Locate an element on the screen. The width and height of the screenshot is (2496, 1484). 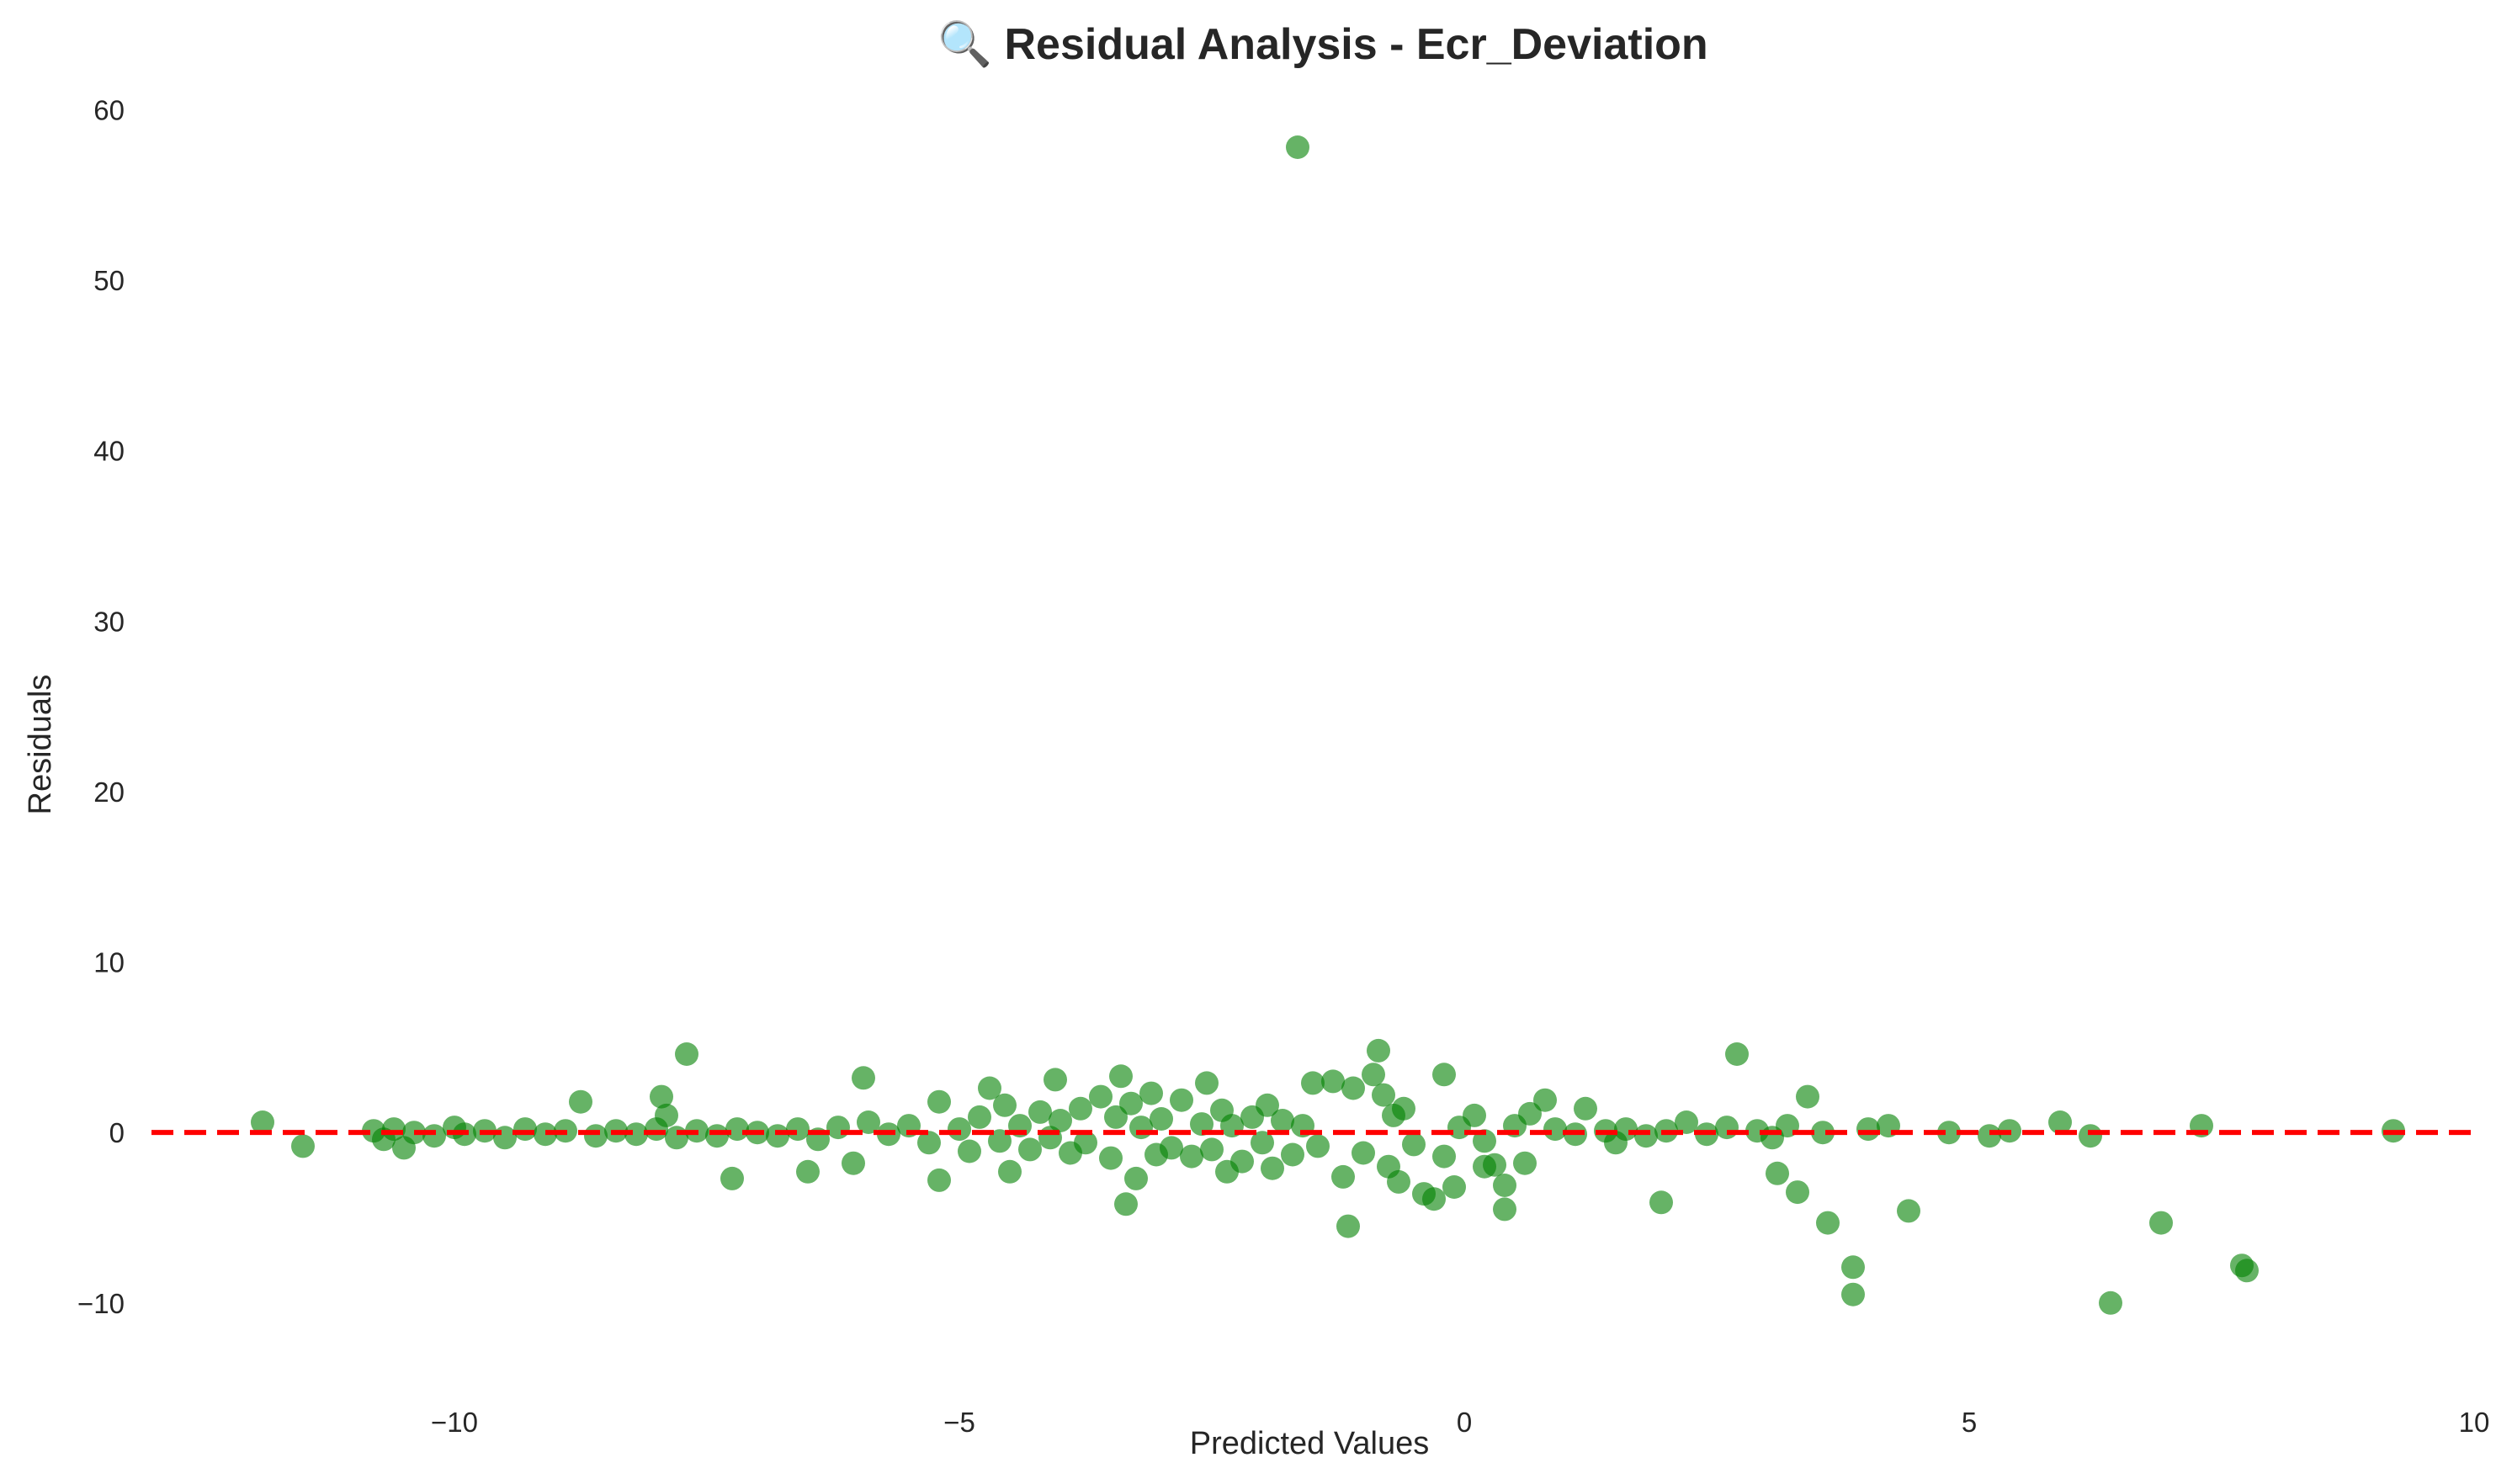
y-axis-ticks: −10 0 10 20 30 40 50 60 is located at coordinates (101, 706).